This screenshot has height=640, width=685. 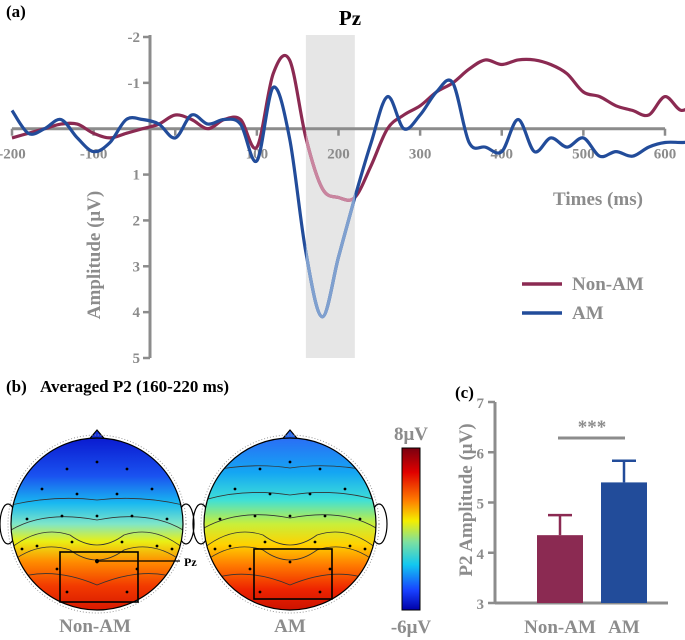 I want to click on y-axis: -2 -1 1 2 3 4 5, so click(x=140, y=198).